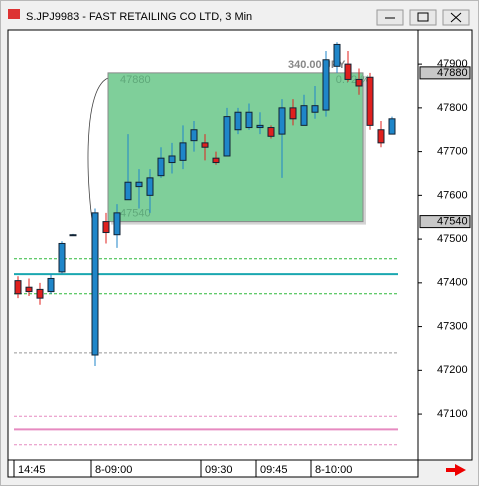 The width and height of the screenshot is (479, 486). Describe the element at coordinates (113, 470) in the screenshot. I see `x-tick-label: 8-09:00` at that location.